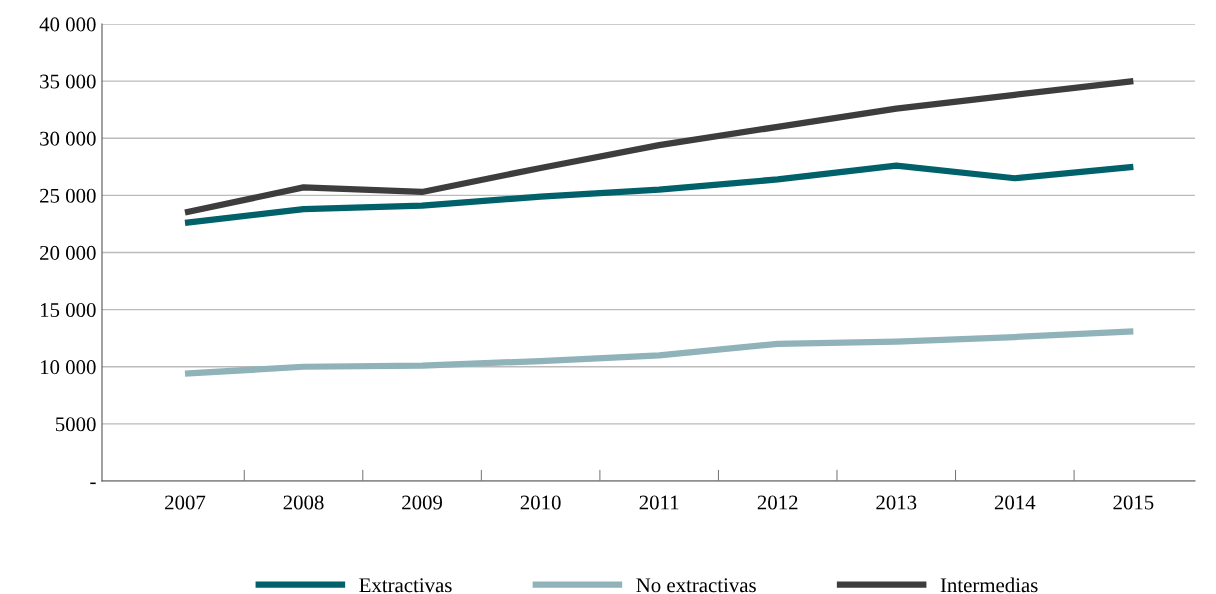 This screenshot has width=1216, height=594. I want to click on x-tick-label: 2008, so click(303, 502).